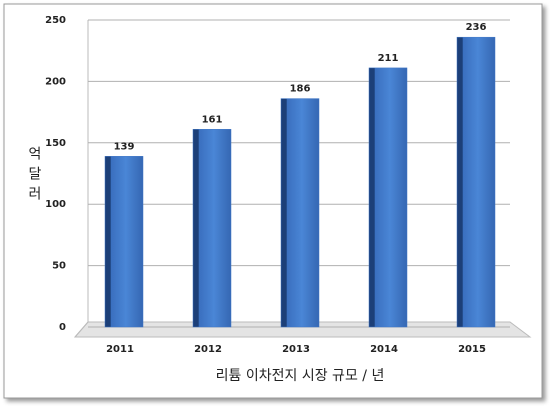  Describe the element at coordinates (55, 20) in the screenshot. I see `y-tick-label: 250` at that location.